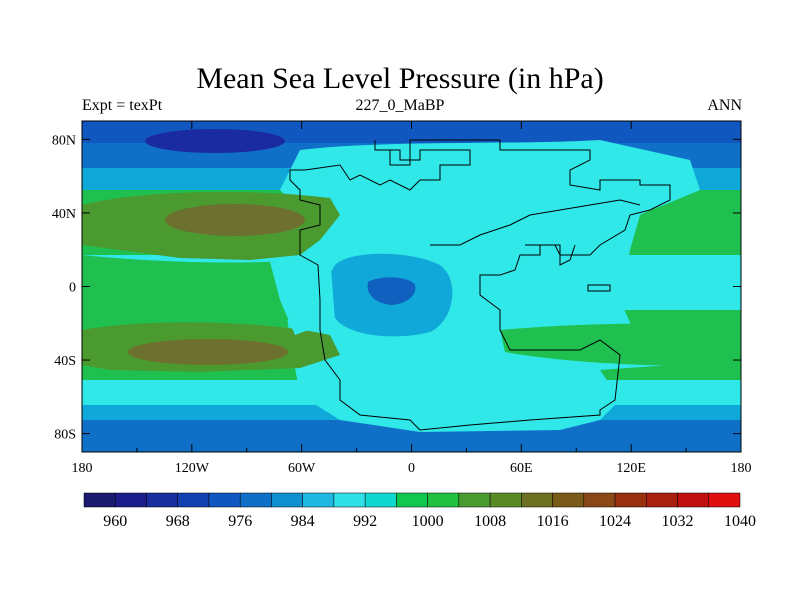 The width and height of the screenshot is (800, 600). I want to click on arctic-low, so click(215, 141).